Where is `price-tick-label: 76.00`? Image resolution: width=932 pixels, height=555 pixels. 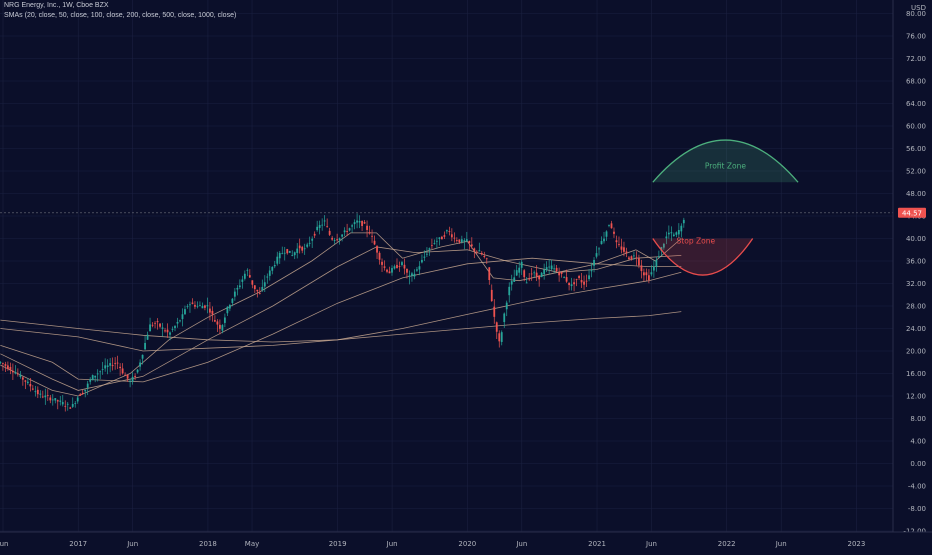 price-tick-label: 76.00 is located at coordinates (916, 37).